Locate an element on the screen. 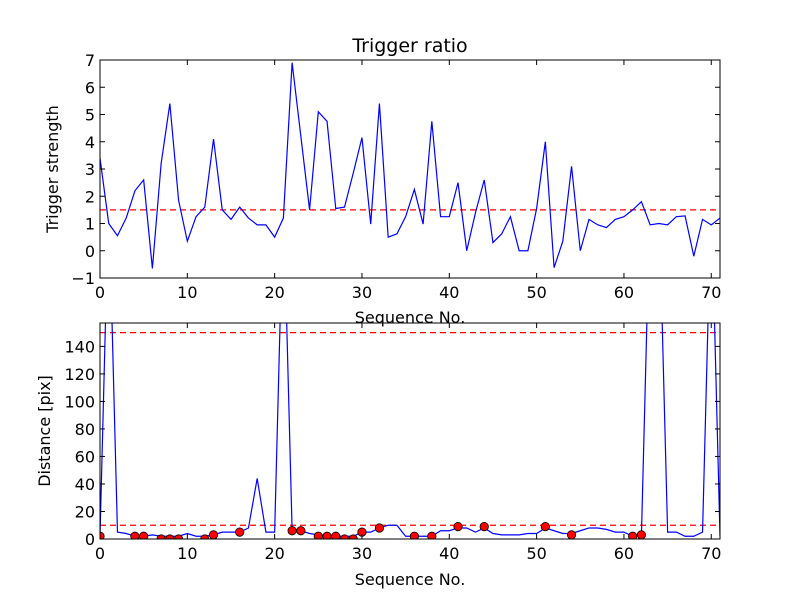 Image resolution: width=800 pixels, height=600 pixels. y-tick-label: 1 is located at coordinates (90, 224).